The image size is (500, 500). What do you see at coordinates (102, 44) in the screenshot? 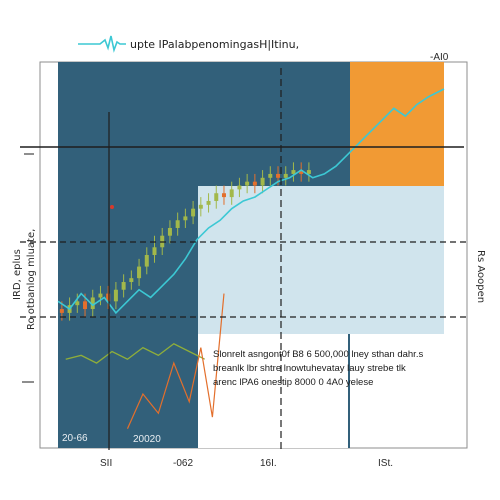
I see `title-legend-swatch` at bounding box center [102, 44].